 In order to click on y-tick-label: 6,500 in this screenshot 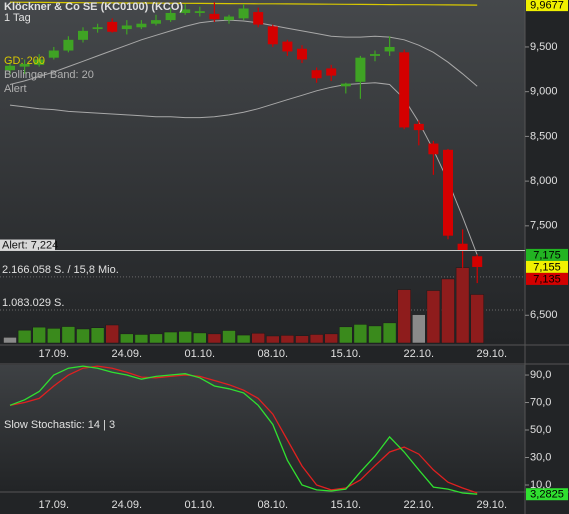, I will do `click(544, 315)`.